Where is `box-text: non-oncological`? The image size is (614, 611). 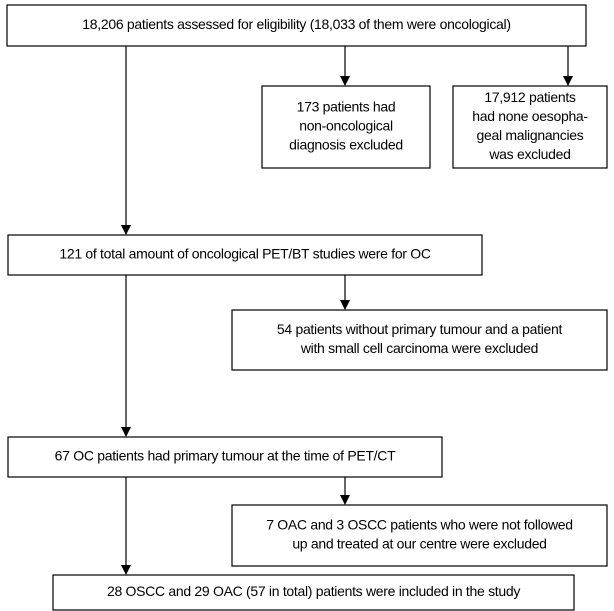
box-text: non-oncological is located at coordinates (346, 126).